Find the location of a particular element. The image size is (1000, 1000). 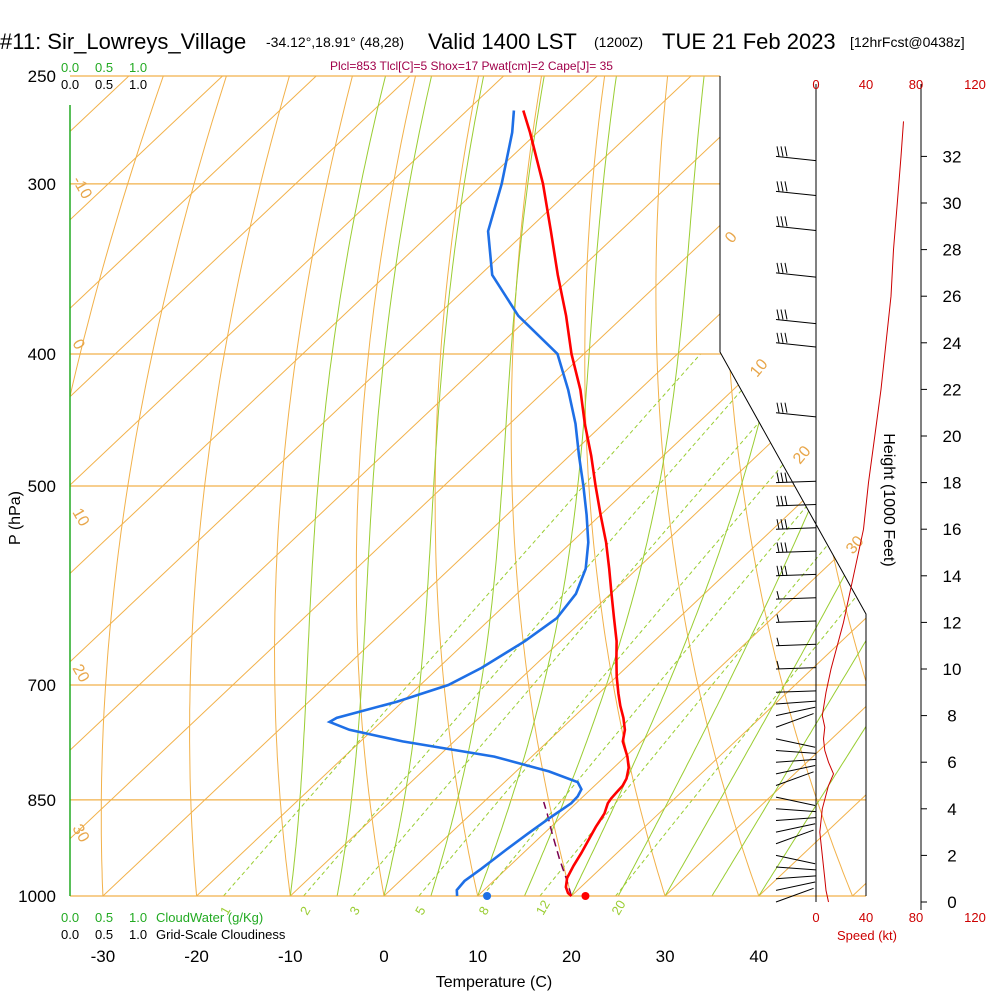

height-tick-label: 32 is located at coordinates (952, 156).